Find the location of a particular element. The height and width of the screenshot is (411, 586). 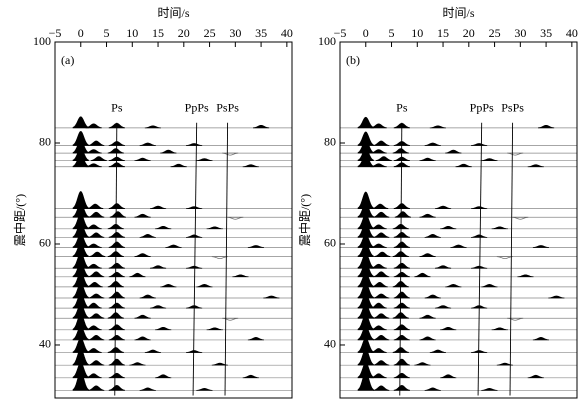

x-axis-title: 时间/s is located at coordinates (173, 13).